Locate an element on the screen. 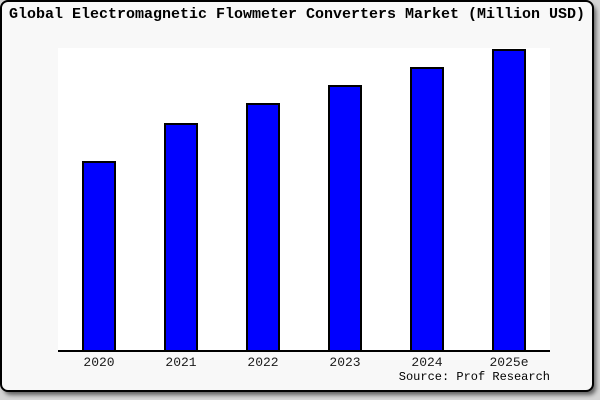 This screenshot has width=600, height=400. x-tick-2021: 2021 is located at coordinates (181, 362).